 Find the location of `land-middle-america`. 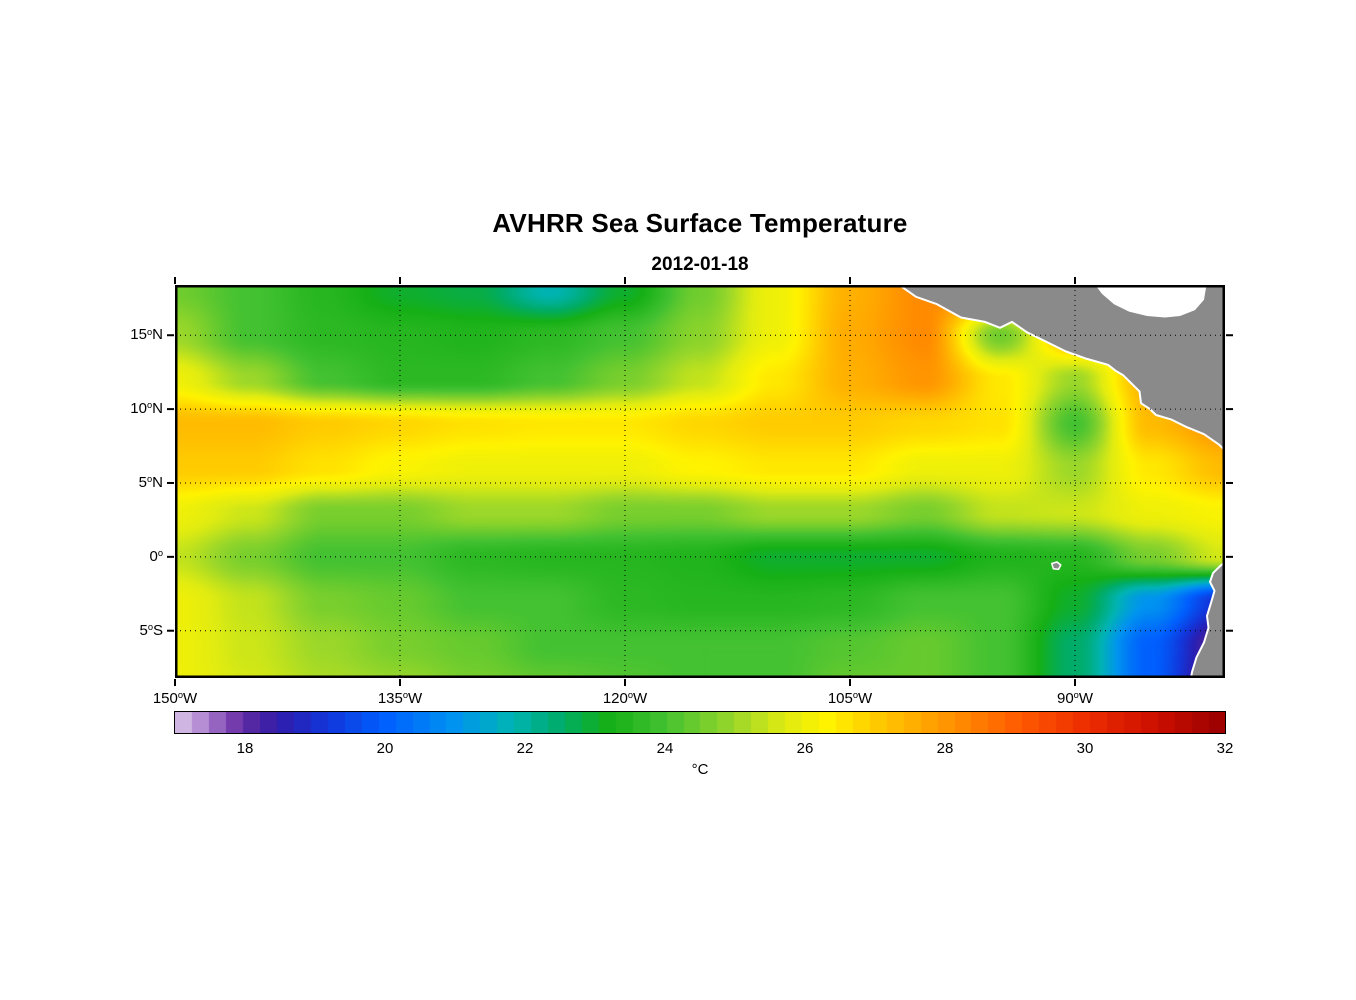

land-middle-america is located at coordinates (1061, 368).